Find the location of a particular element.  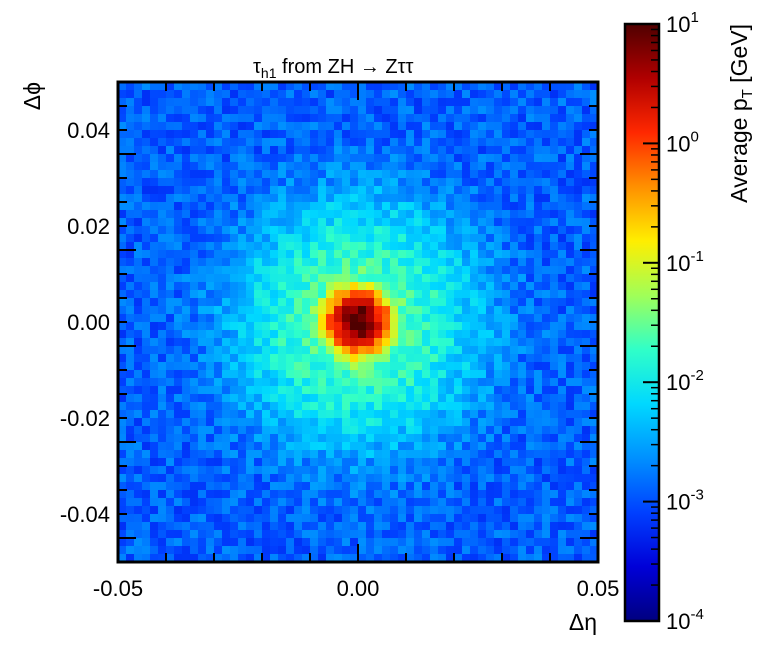

x-tick-label: -0.05 is located at coordinates (118, 588).